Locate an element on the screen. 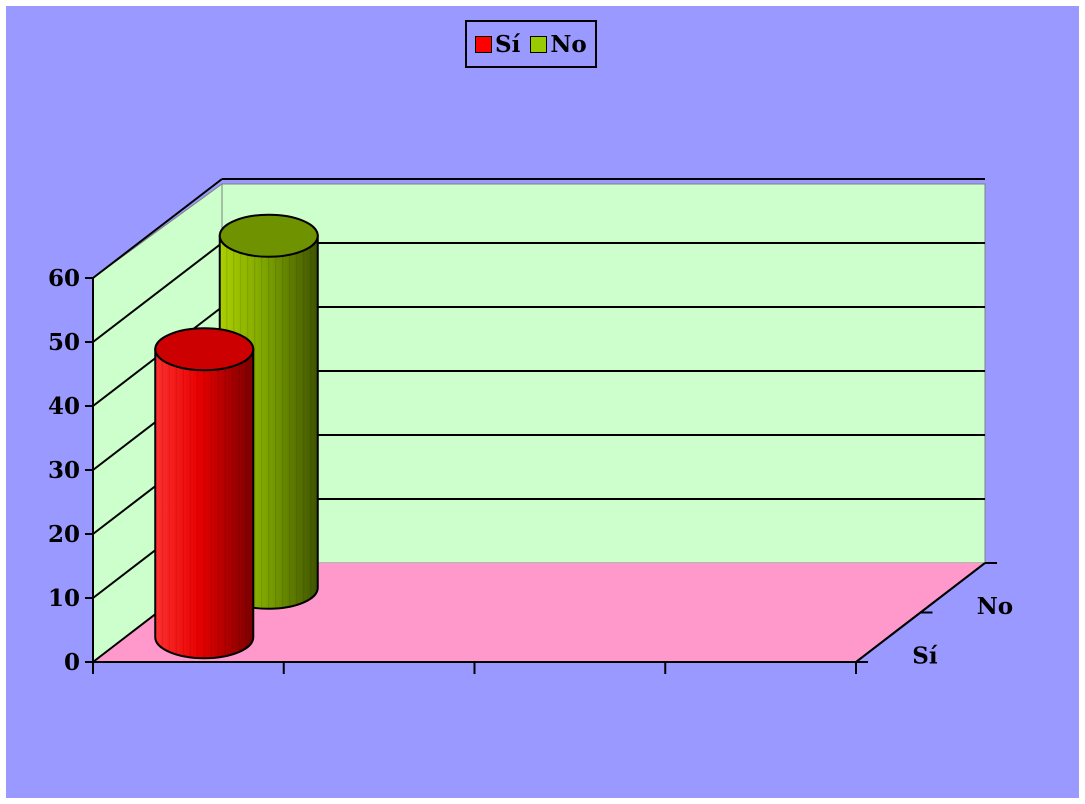 Image resolution: width=1085 pixels, height=804 pixels. y-axis-ticks: 0 10 20 30 40 50 60 is located at coordinates (71, 470).